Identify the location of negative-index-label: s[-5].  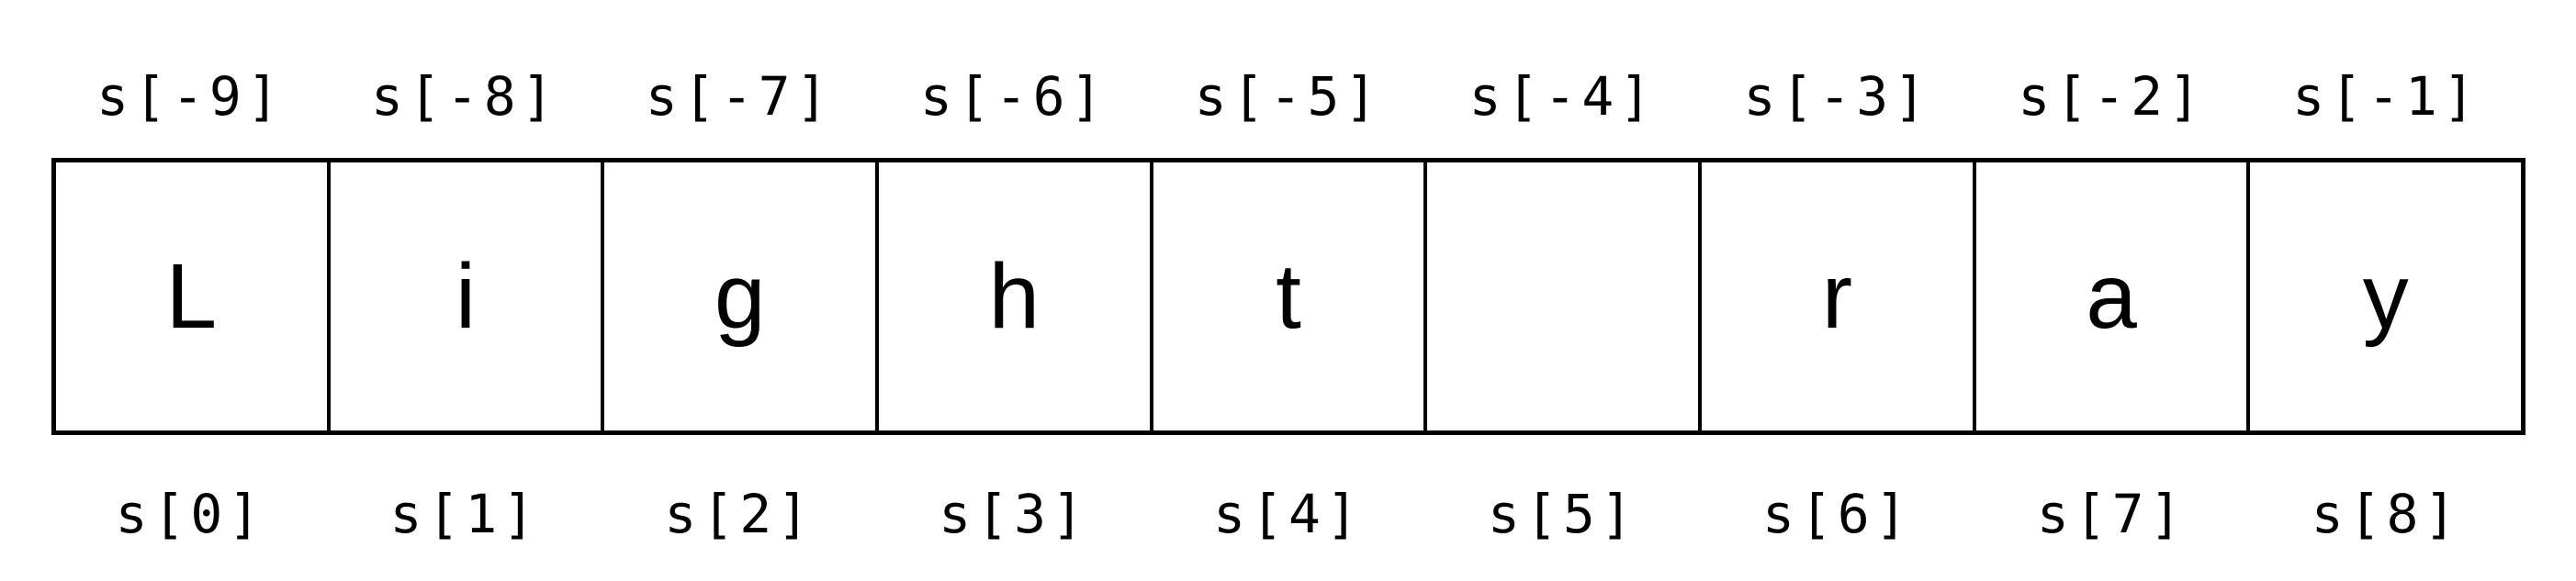
(1288, 96).